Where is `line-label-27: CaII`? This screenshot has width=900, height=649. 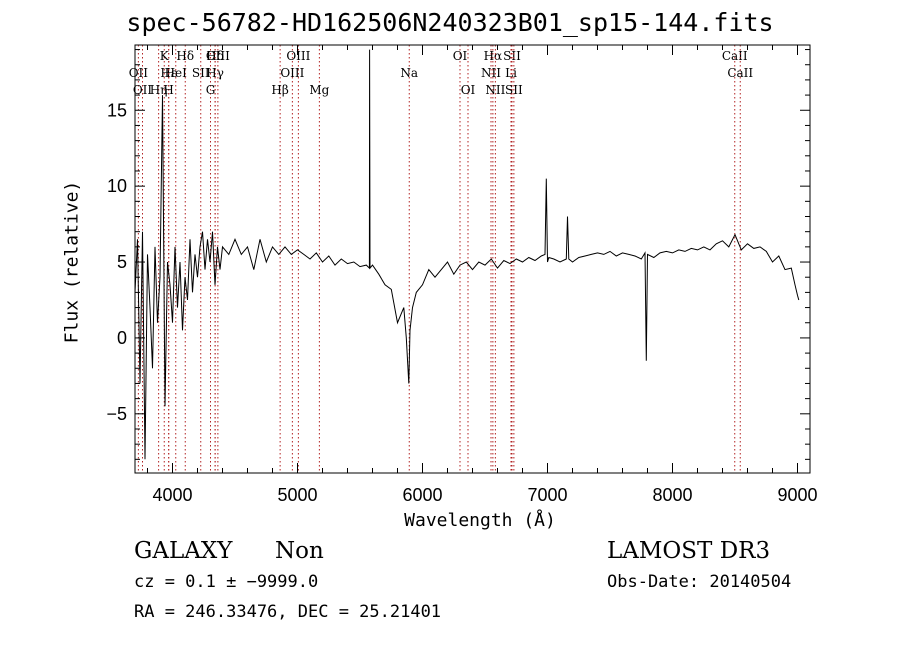
line-label-27: CaII is located at coordinates (740, 73).